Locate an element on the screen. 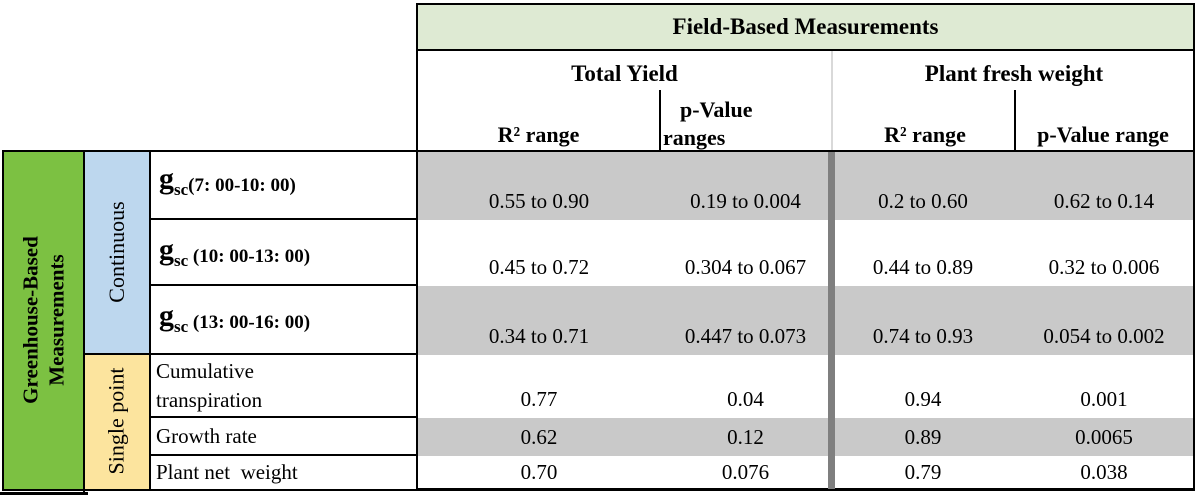  cell-r1c4: 0.62 to 0.14 is located at coordinates (1104, 201).